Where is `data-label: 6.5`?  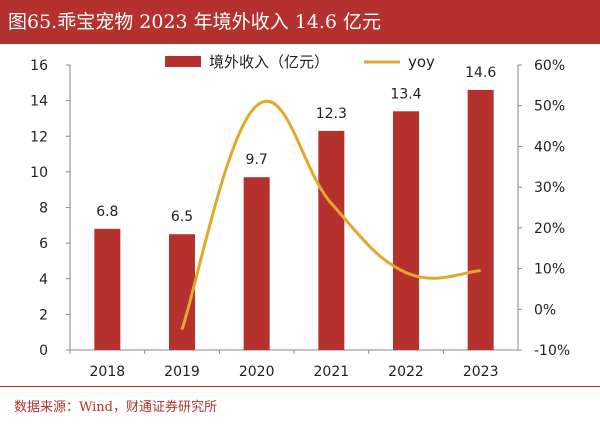
data-label: 6.5 is located at coordinates (182, 217).